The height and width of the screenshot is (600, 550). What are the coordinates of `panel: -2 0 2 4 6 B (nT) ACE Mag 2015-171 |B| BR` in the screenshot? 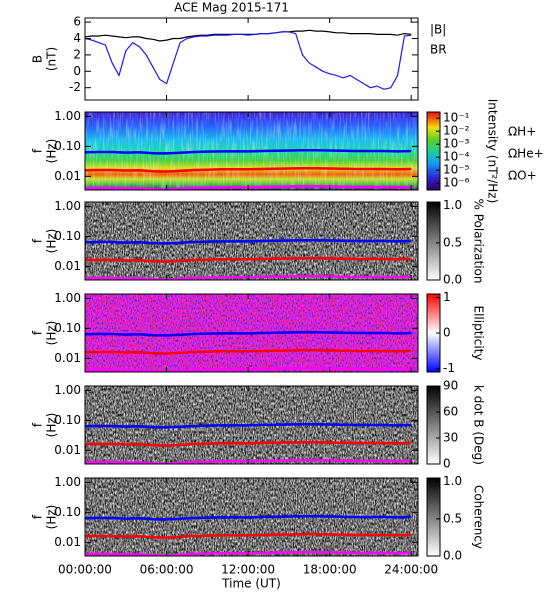 It's located at (239, 51).